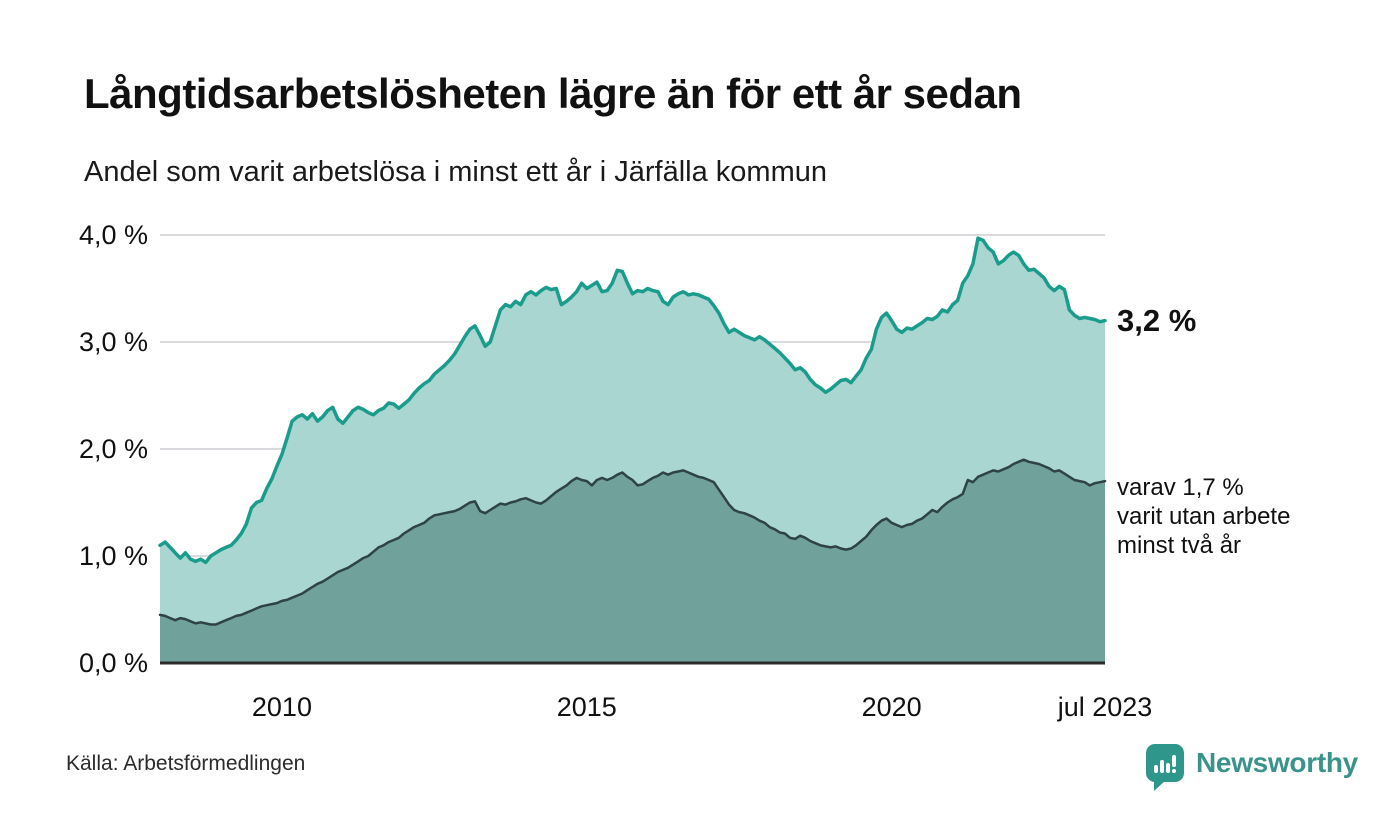 The image size is (1400, 840). Describe the element at coordinates (1277, 762) in the screenshot. I see `brand-name: Newsworthy` at that location.